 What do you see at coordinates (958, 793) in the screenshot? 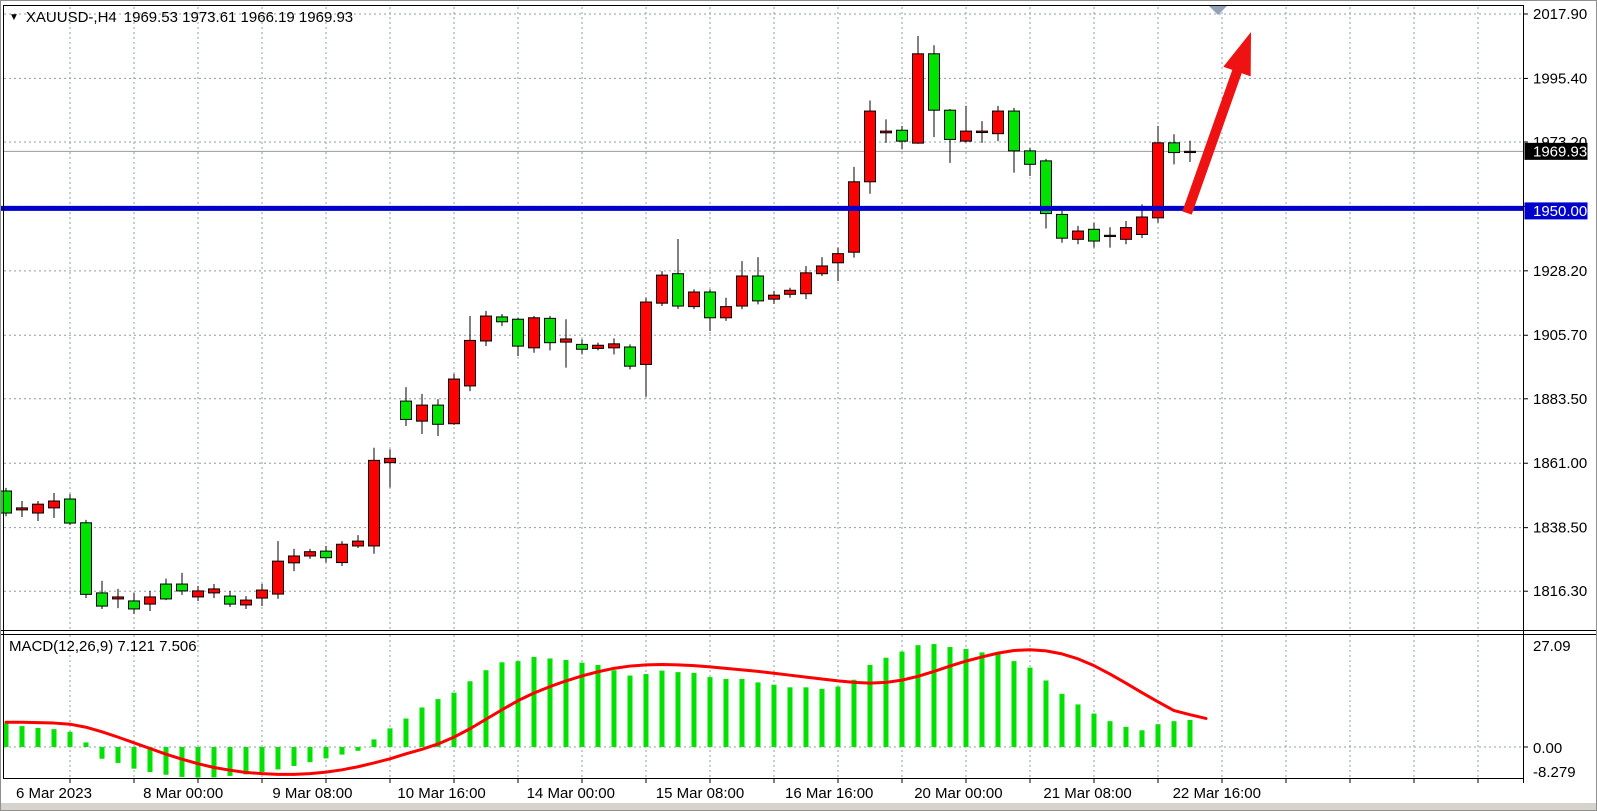
I see `time-axis-label: 20 Mar 00:00` at bounding box center [958, 793].